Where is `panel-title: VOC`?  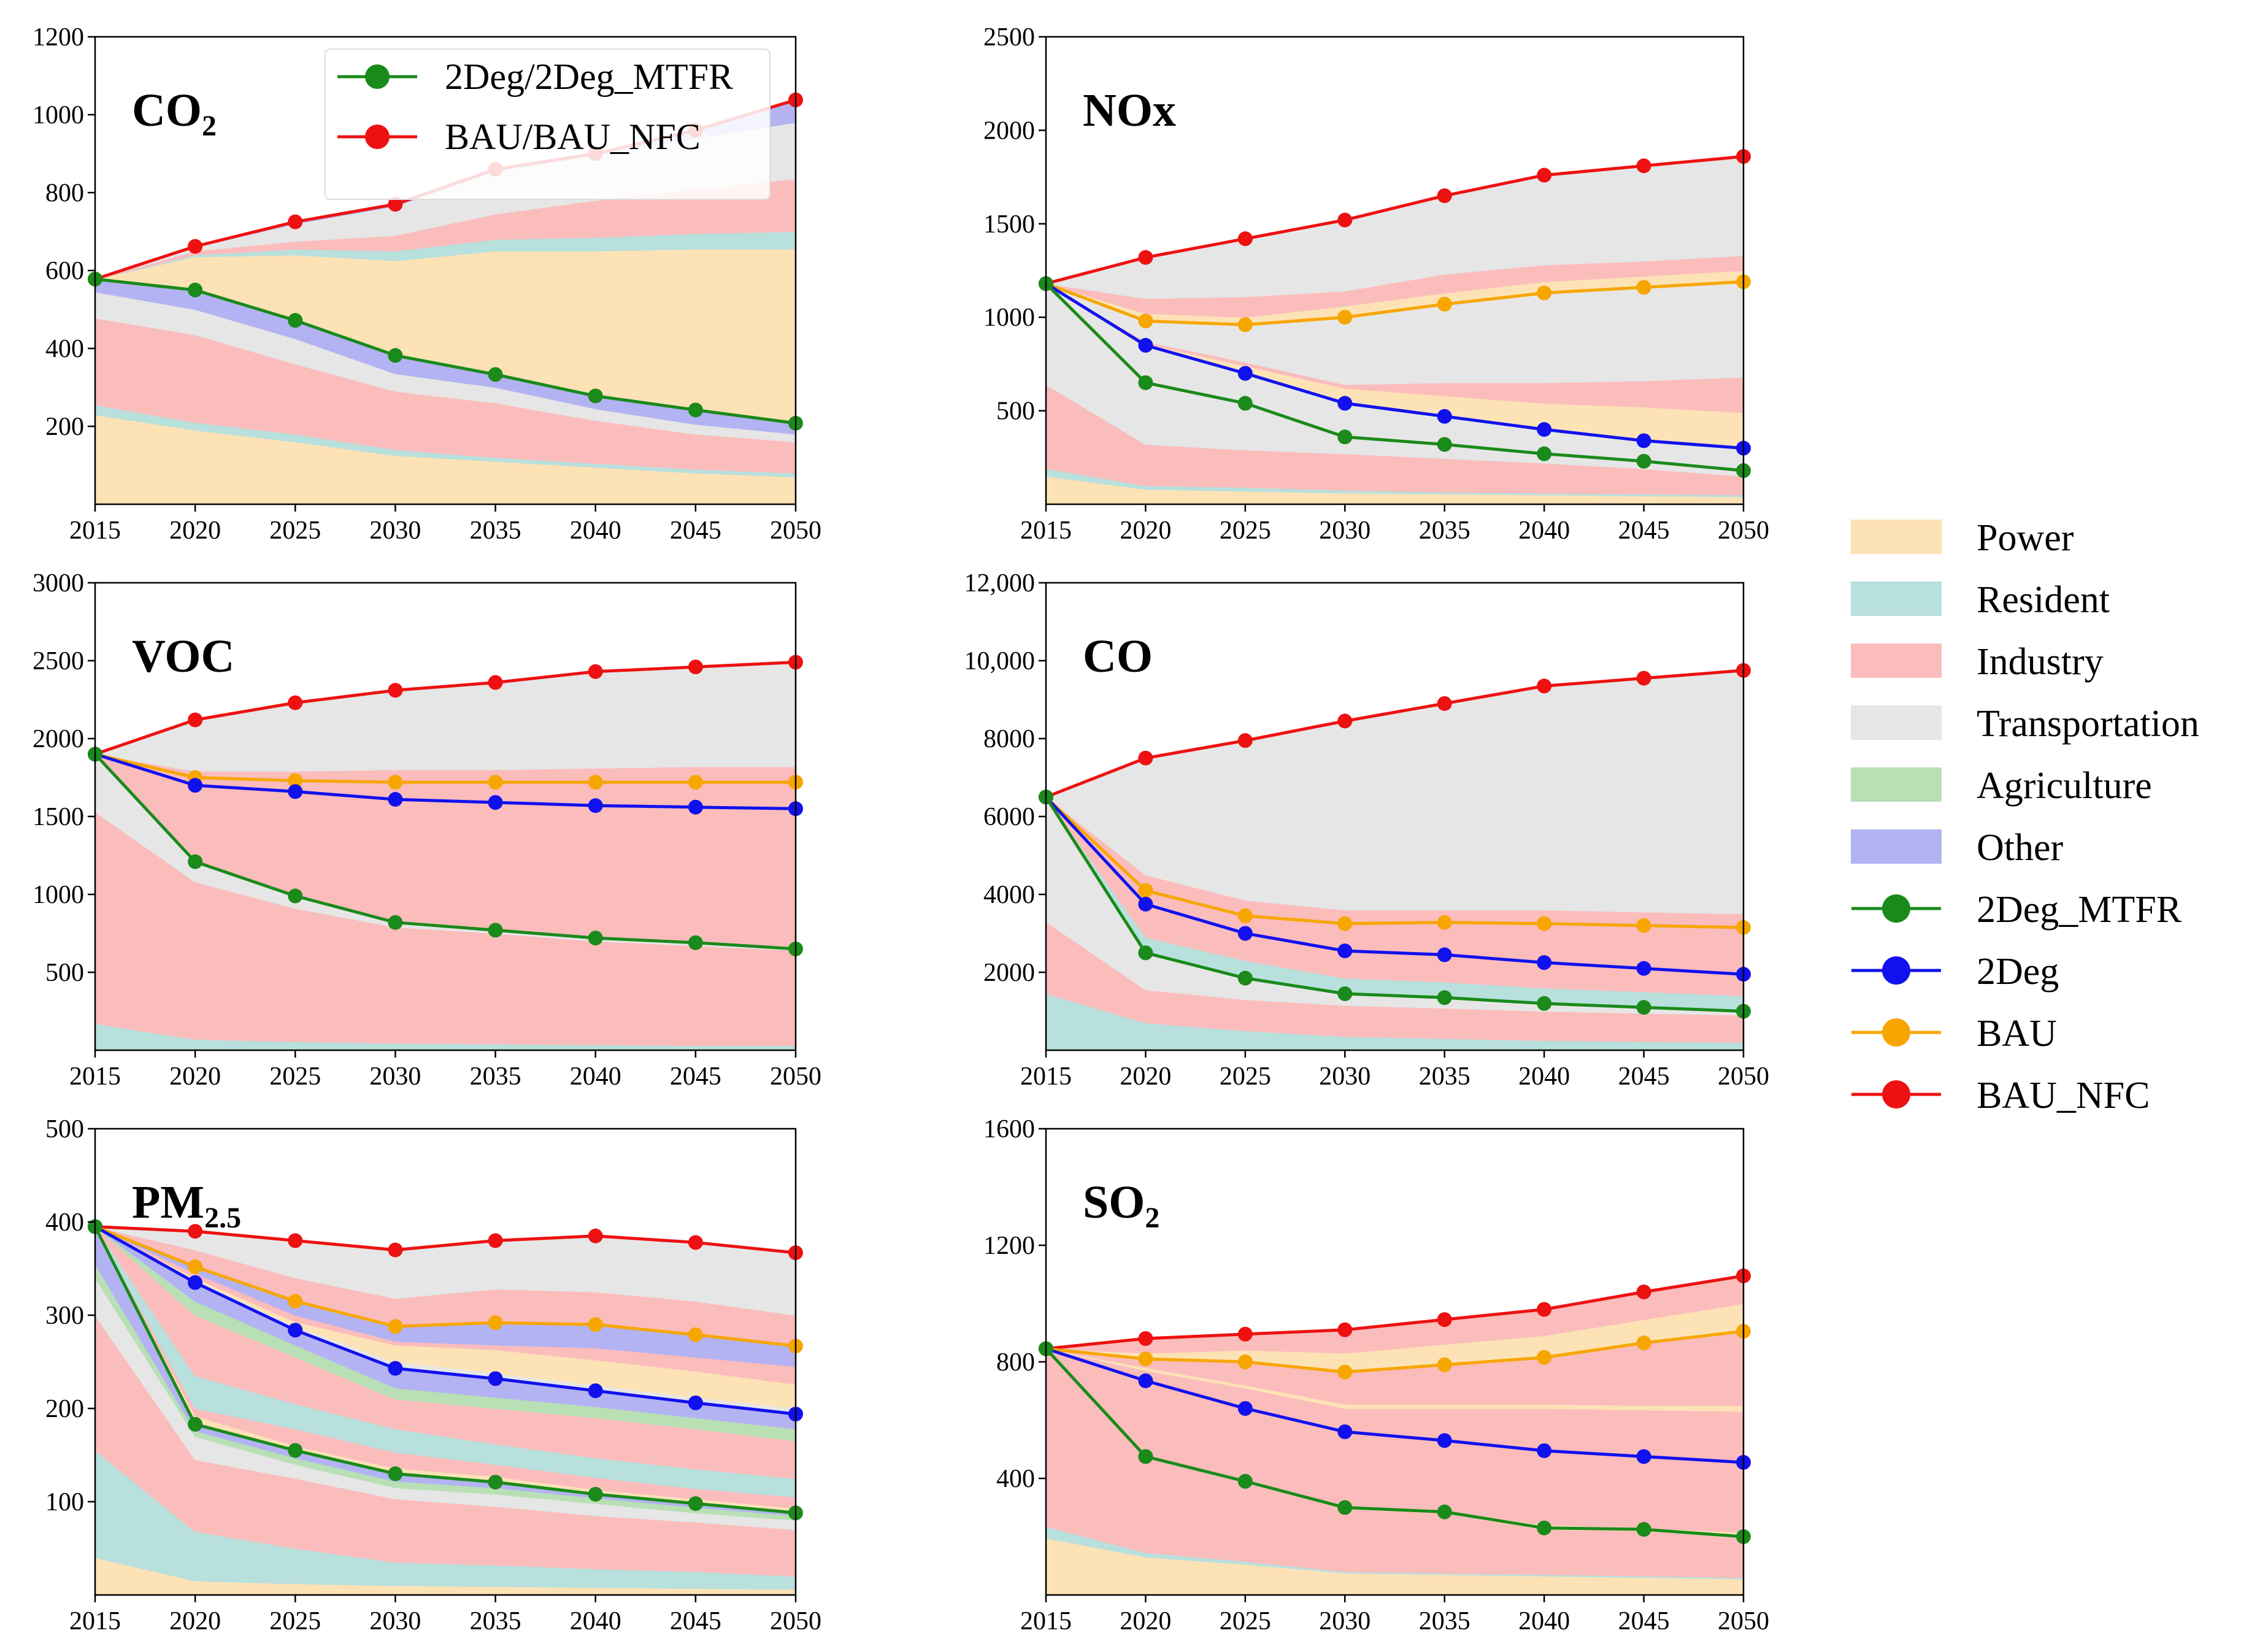 panel-title: VOC is located at coordinates (183, 656).